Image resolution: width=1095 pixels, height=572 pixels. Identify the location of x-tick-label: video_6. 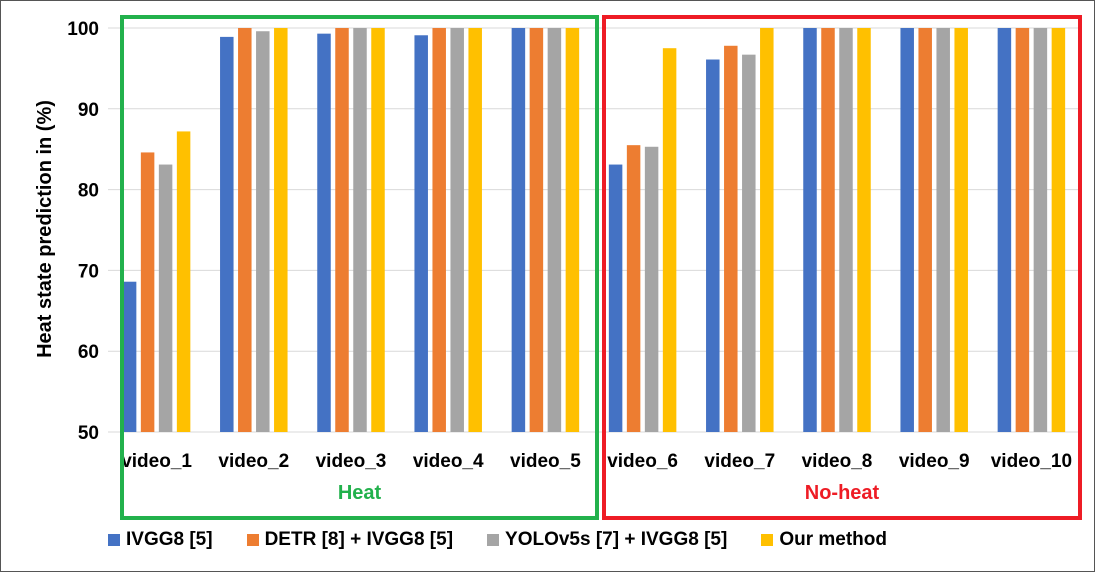
(642, 461).